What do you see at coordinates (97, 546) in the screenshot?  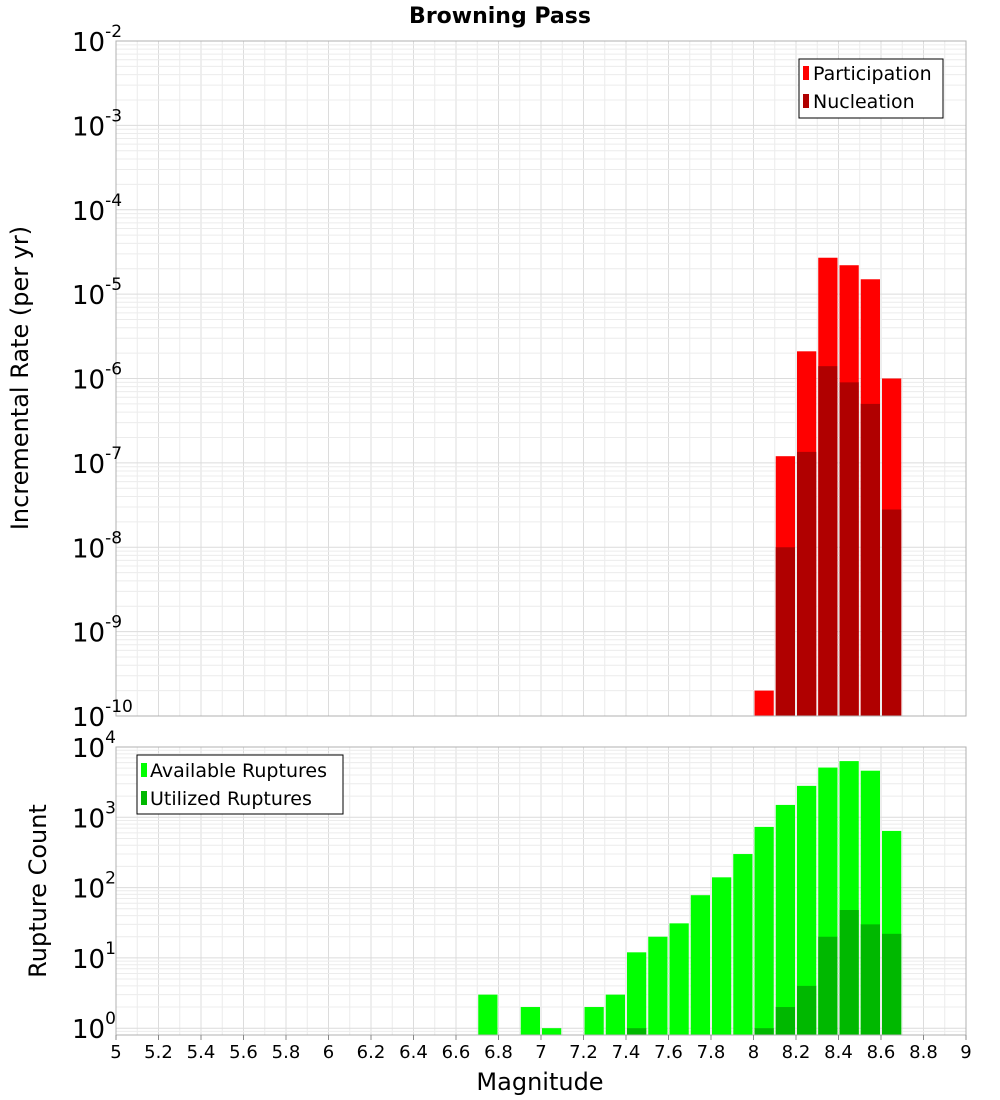 I see `rate-y-tick-label: 10⁻⁸` at bounding box center [97, 546].